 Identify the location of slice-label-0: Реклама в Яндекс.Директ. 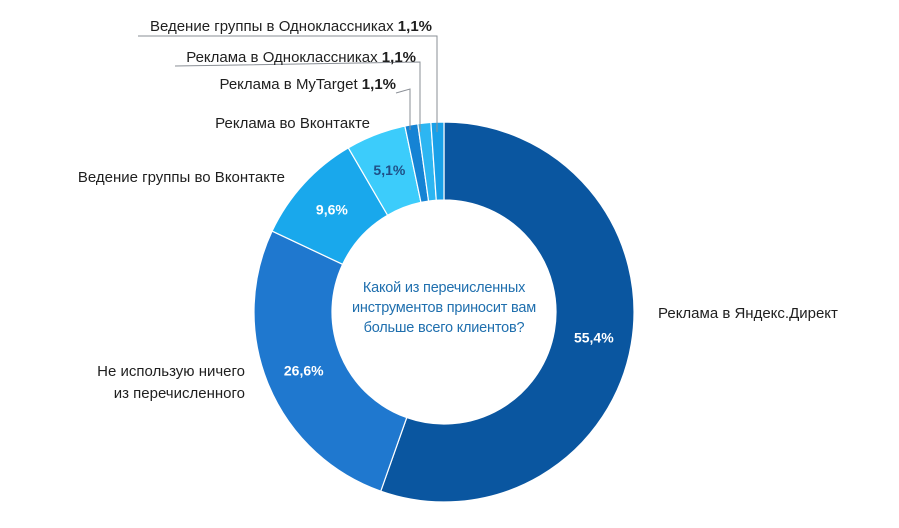
(748, 313).